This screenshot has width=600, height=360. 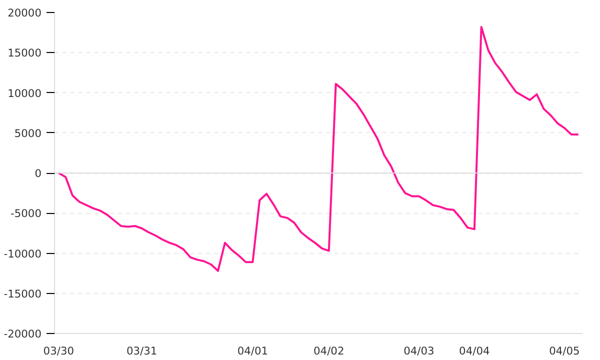 I want to click on x-tick-label: 04/01, so click(x=252, y=351).